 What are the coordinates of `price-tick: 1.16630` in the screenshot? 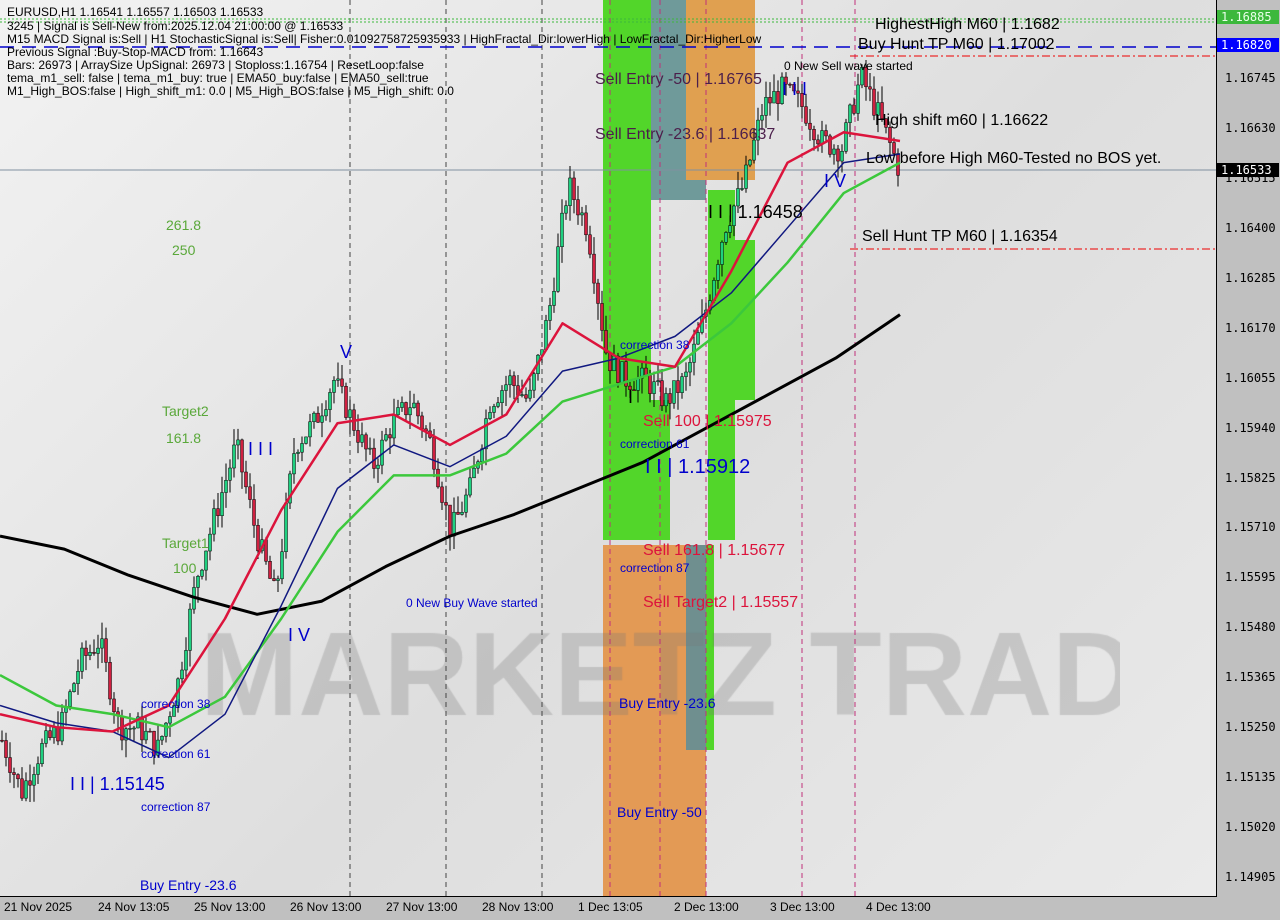 It's located at (1250, 127).